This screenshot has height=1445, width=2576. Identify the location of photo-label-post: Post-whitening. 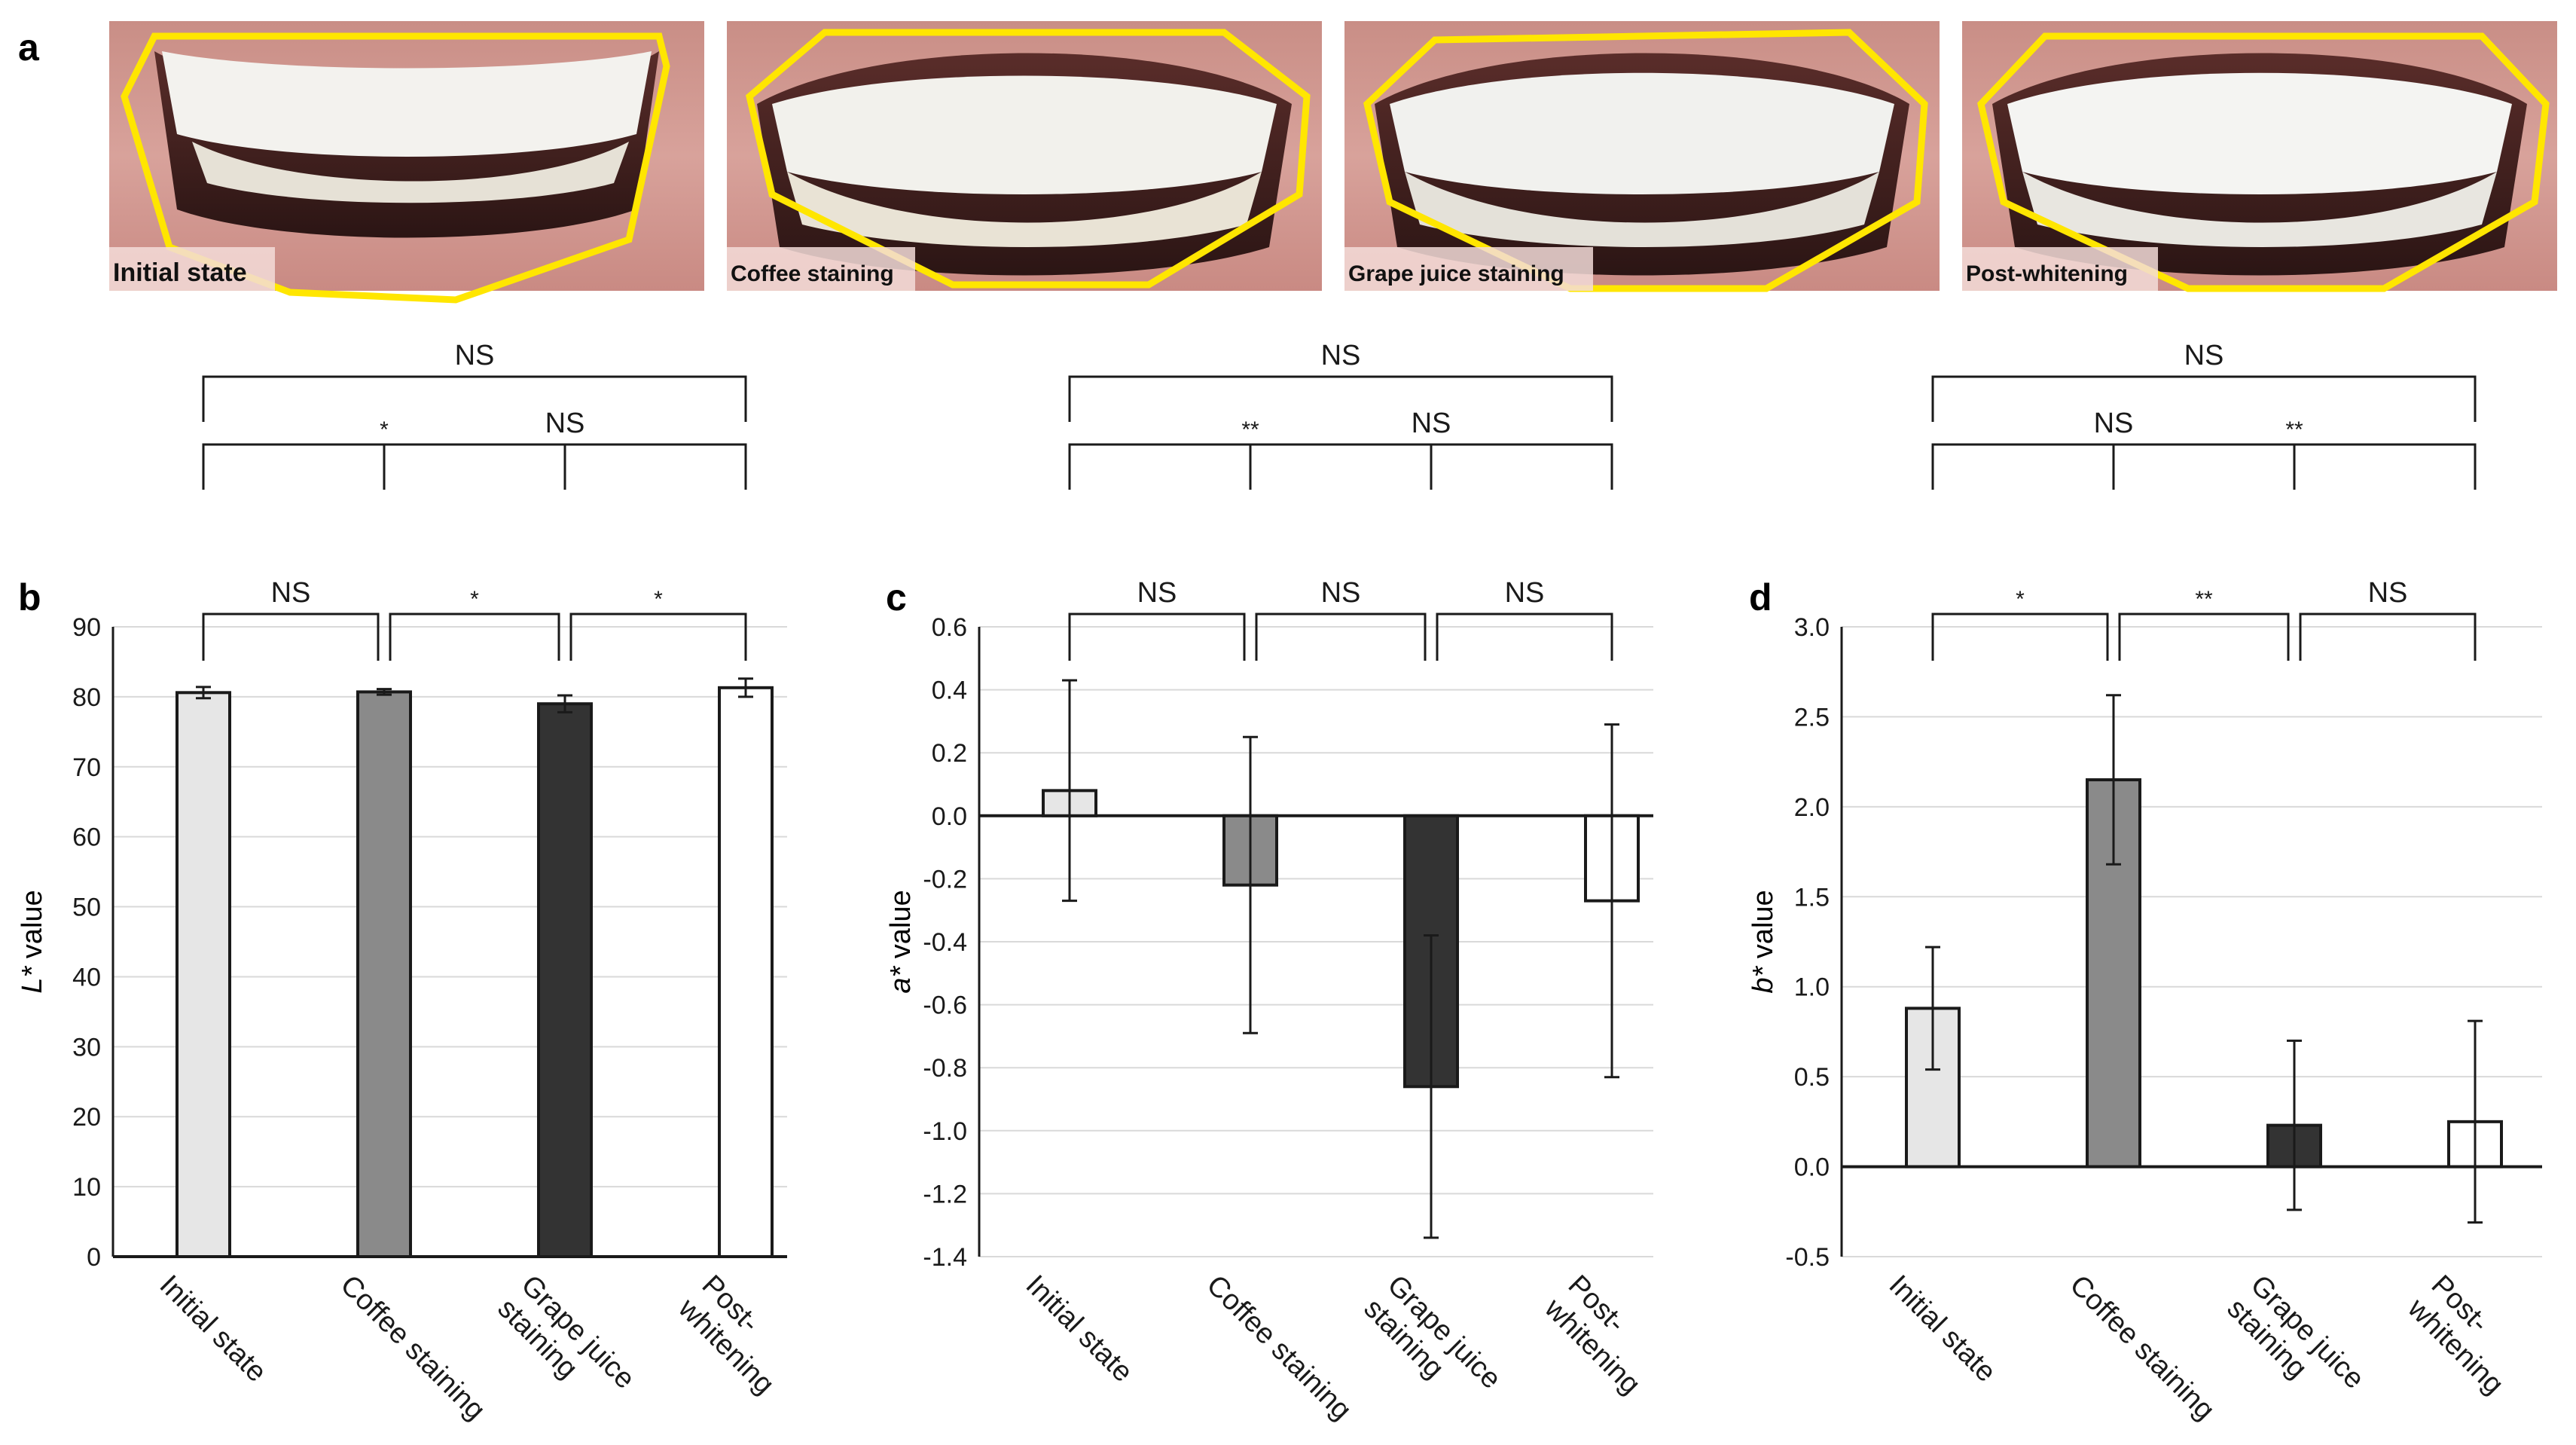
(2047, 273).